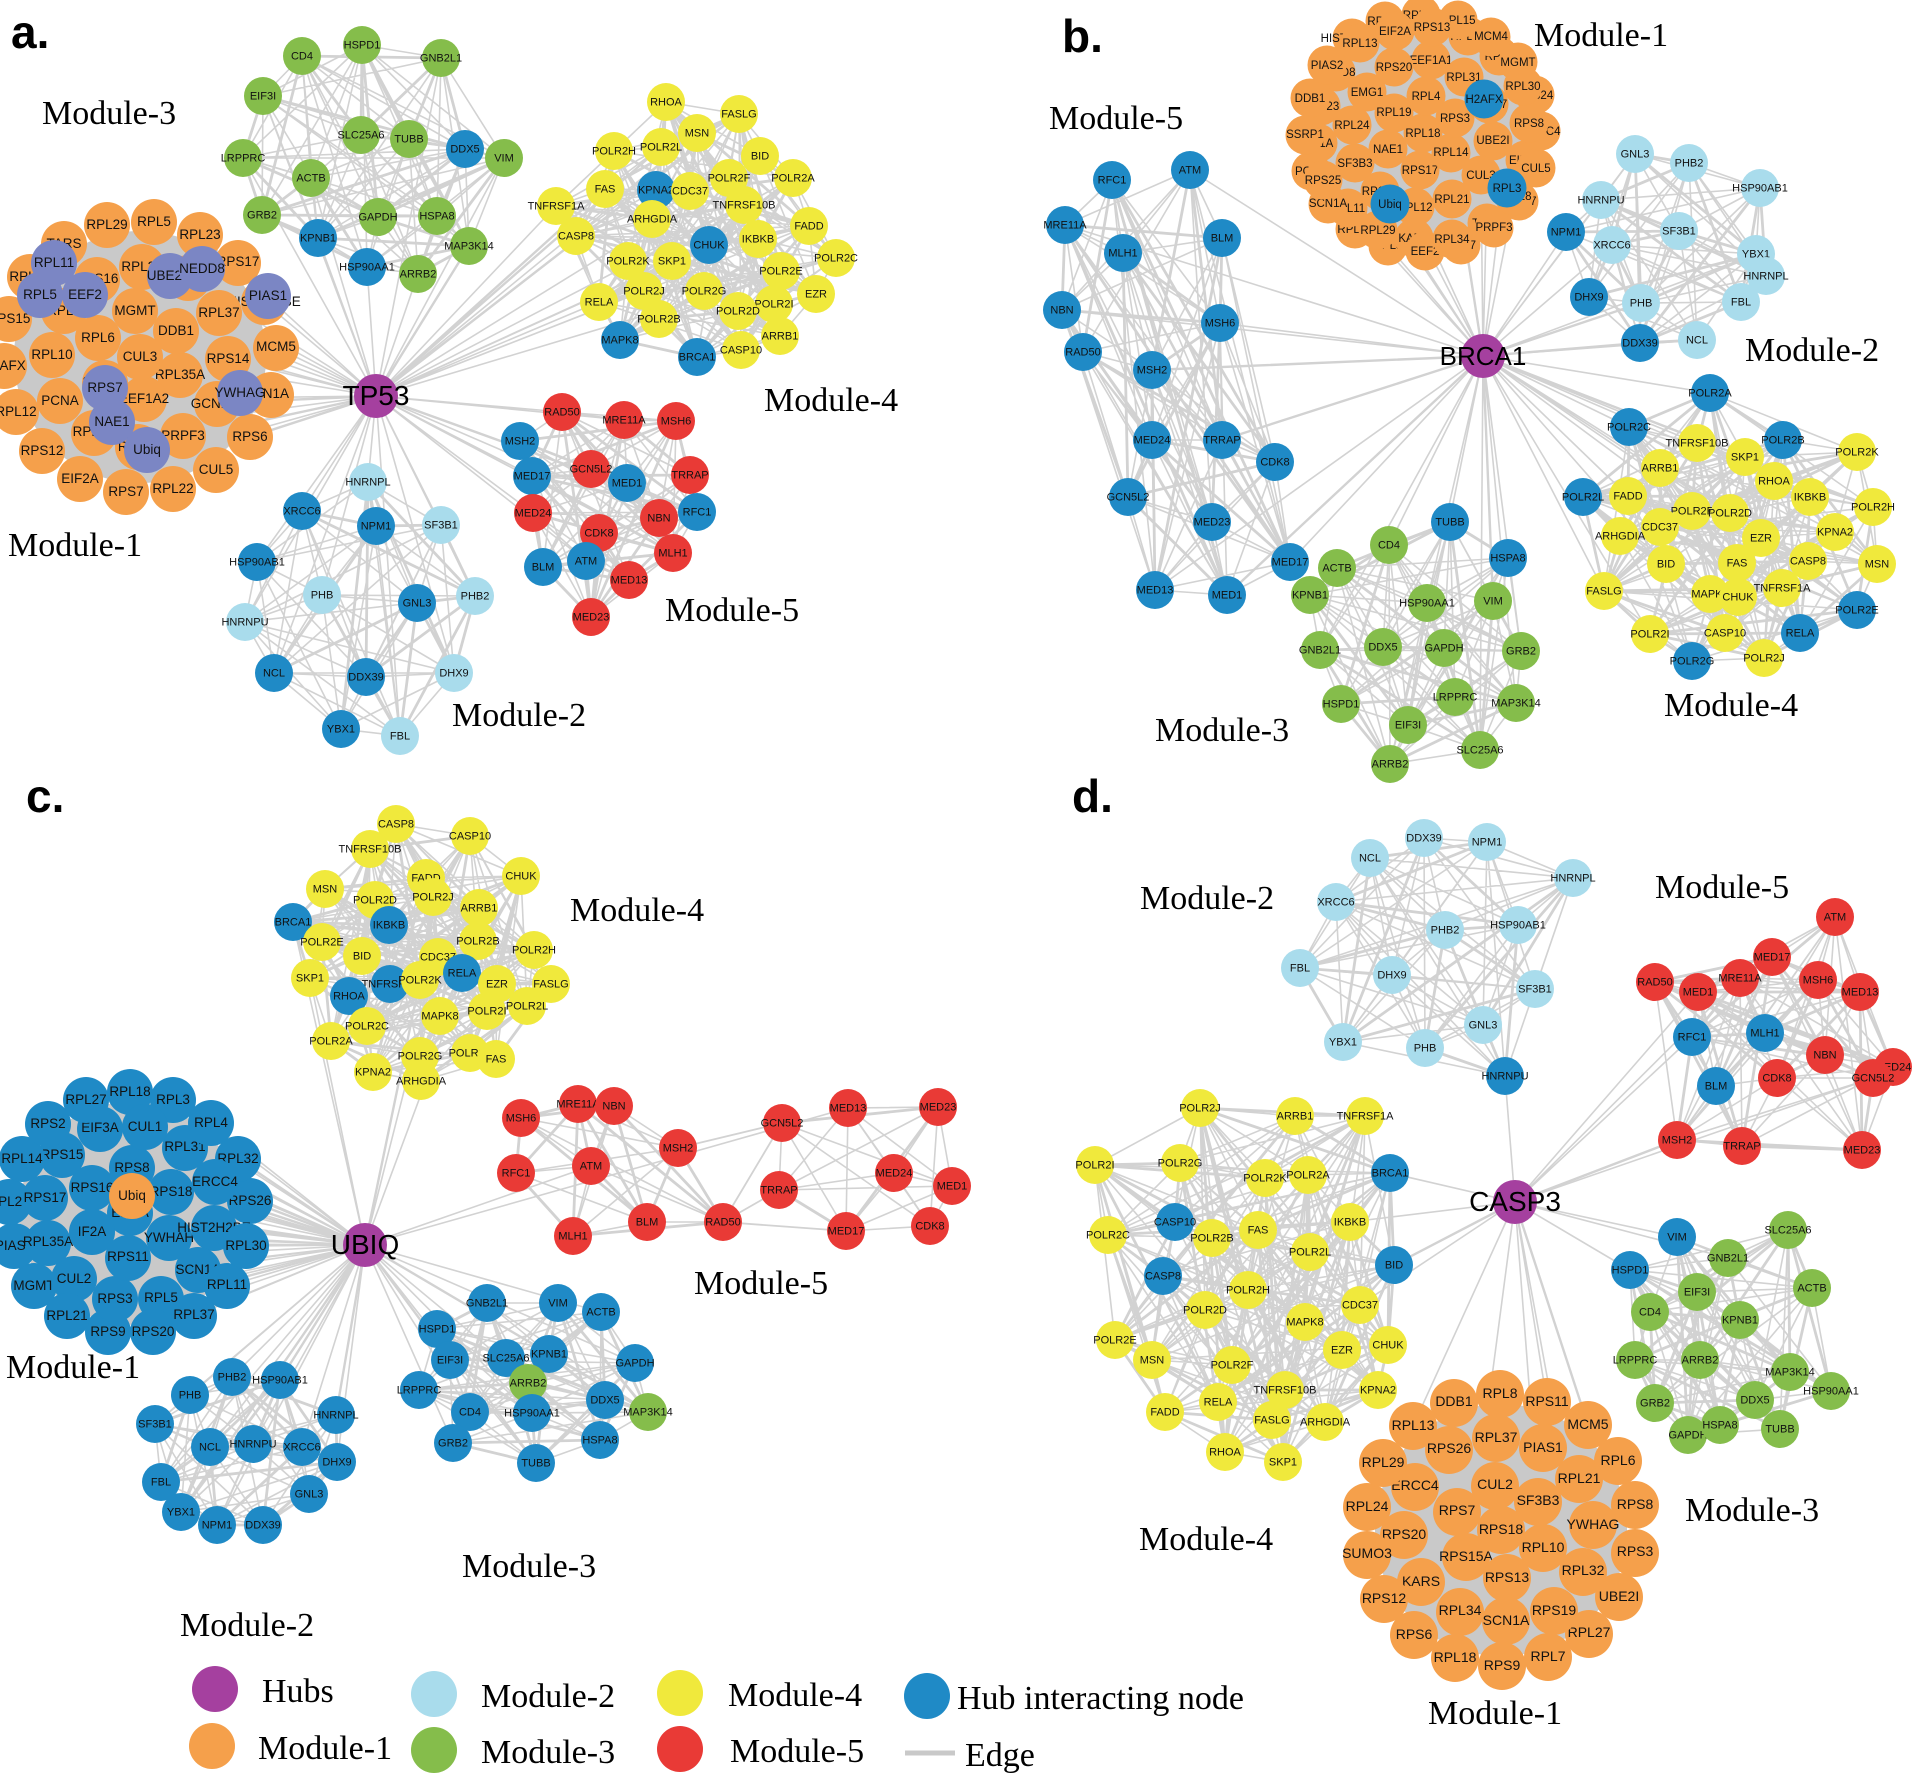  I want to click on svg-text: SSRP1, so click(1305, 135).